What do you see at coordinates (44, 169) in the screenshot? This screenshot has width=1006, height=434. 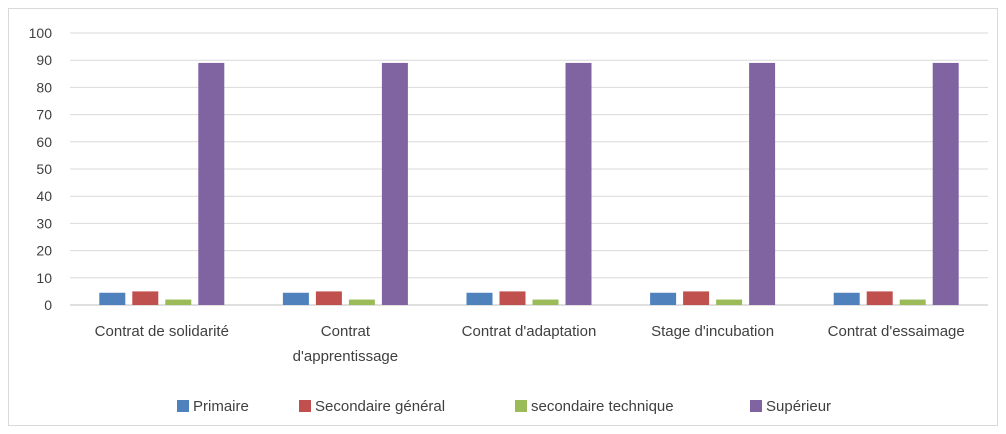 I see `y-tick-label: 50` at bounding box center [44, 169].